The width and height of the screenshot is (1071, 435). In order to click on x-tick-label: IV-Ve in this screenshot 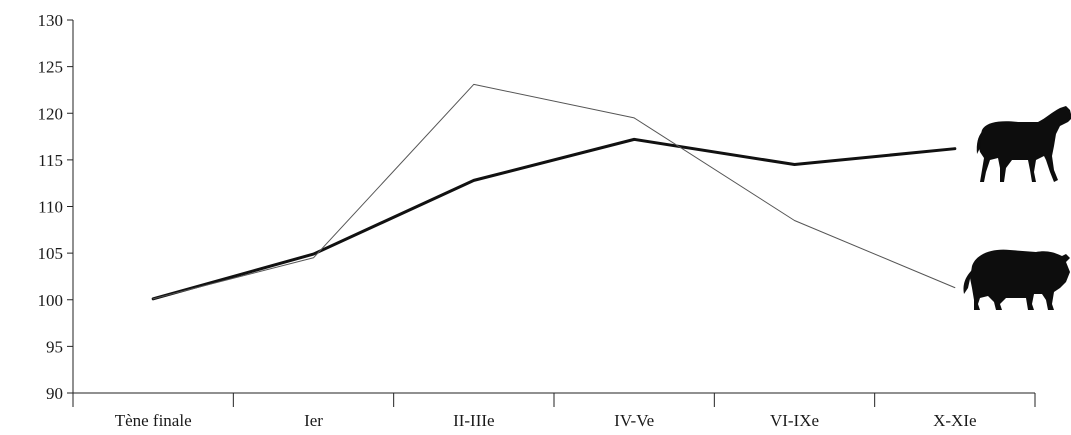, I will do `click(634, 420)`.